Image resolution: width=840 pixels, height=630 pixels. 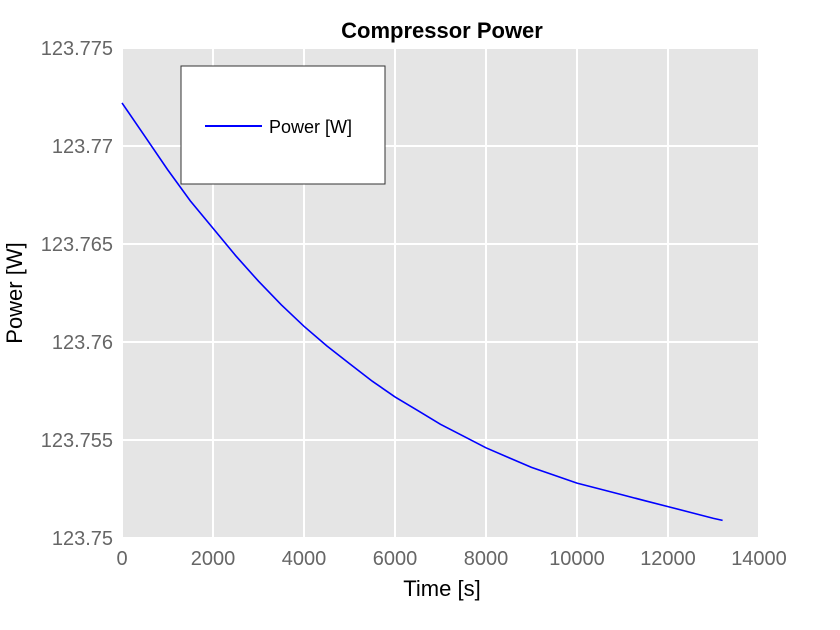 What do you see at coordinates (82, 539) in the screenshot?
I see `y-tick-label: 123.75` at bounding box center [82, 539].